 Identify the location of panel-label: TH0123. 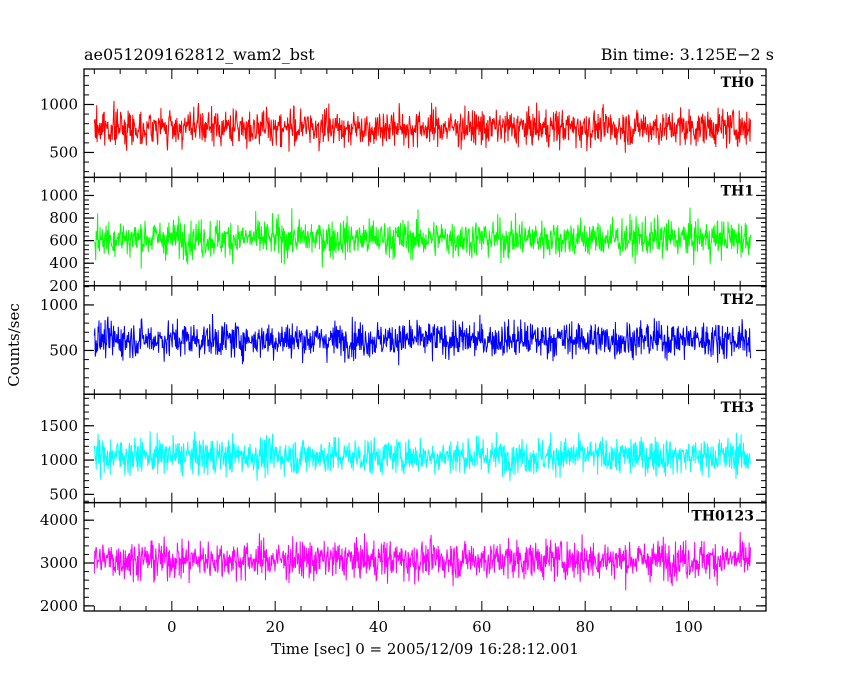
(722, 517).